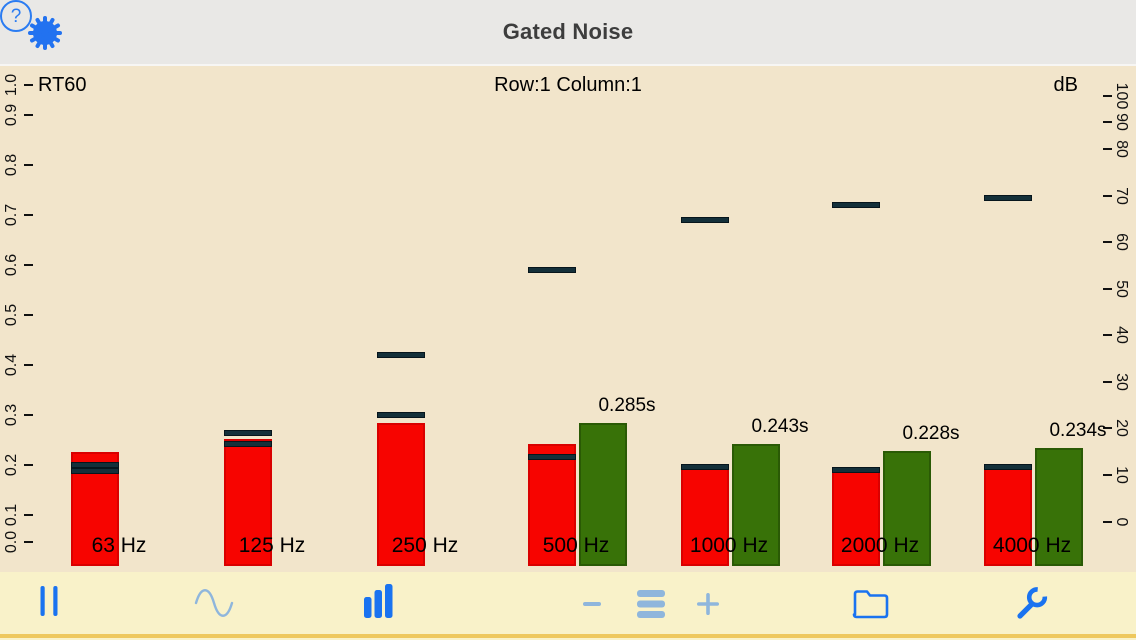 This screenshot has width=1136, height=640. I want to click on chart-right-axis-title: dB, so click(1065, 85).